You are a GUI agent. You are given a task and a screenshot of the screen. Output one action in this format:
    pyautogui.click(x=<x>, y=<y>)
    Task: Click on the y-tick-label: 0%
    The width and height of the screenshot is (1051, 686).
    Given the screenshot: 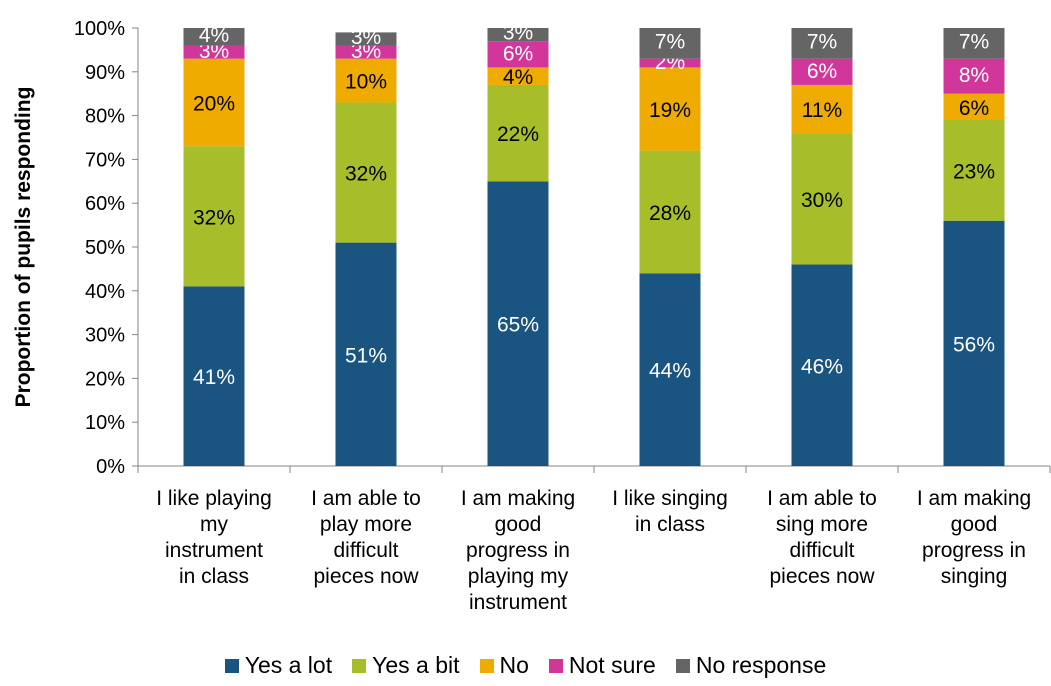 What is the action you would take?
    pyautogui.click(x=110, y=467)
    